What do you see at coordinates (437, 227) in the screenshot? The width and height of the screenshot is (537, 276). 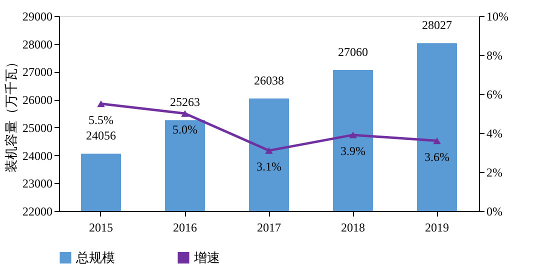 I see `x-tick-label: 2019` at bounding box center [437, 227].